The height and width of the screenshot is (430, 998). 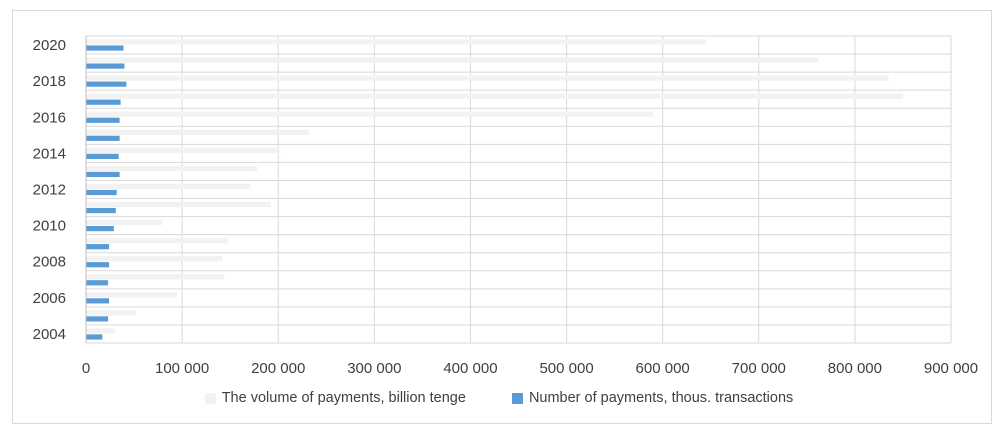 I want to click on x-tick-label: 0, so click(x=86, y=368).